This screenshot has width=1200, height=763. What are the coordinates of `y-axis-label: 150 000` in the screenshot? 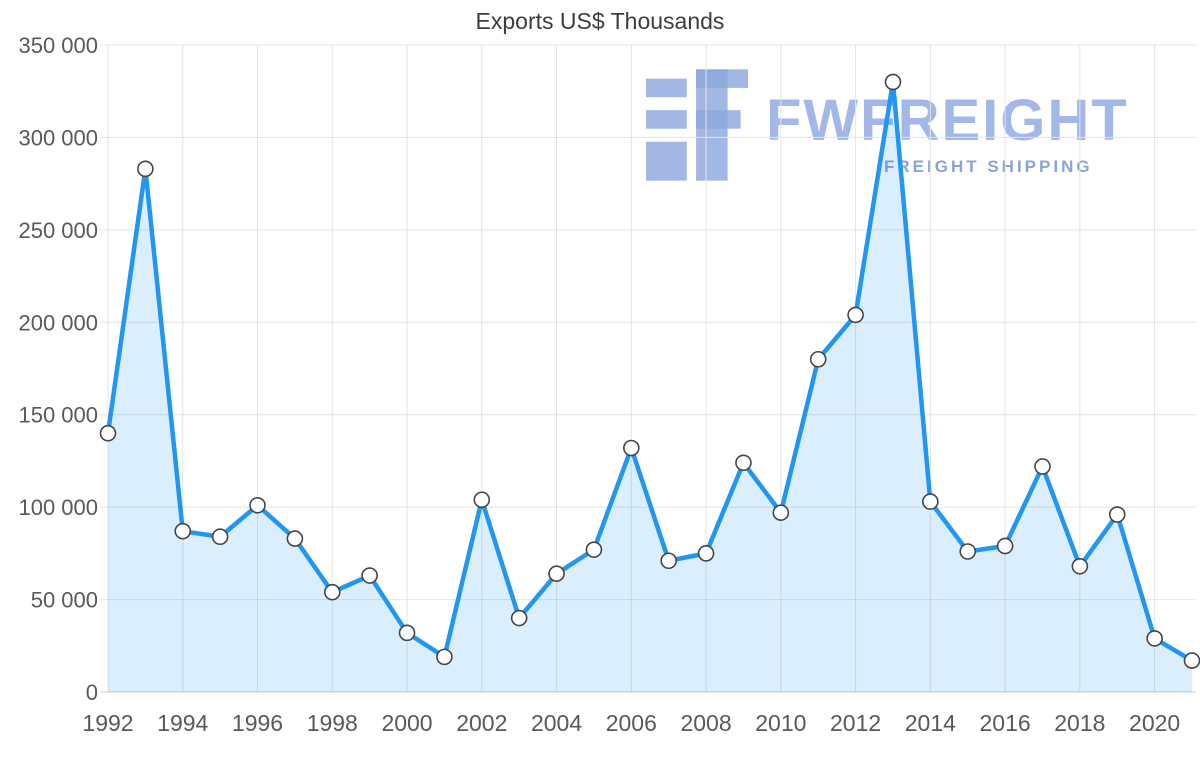 It's located at (58, 415).